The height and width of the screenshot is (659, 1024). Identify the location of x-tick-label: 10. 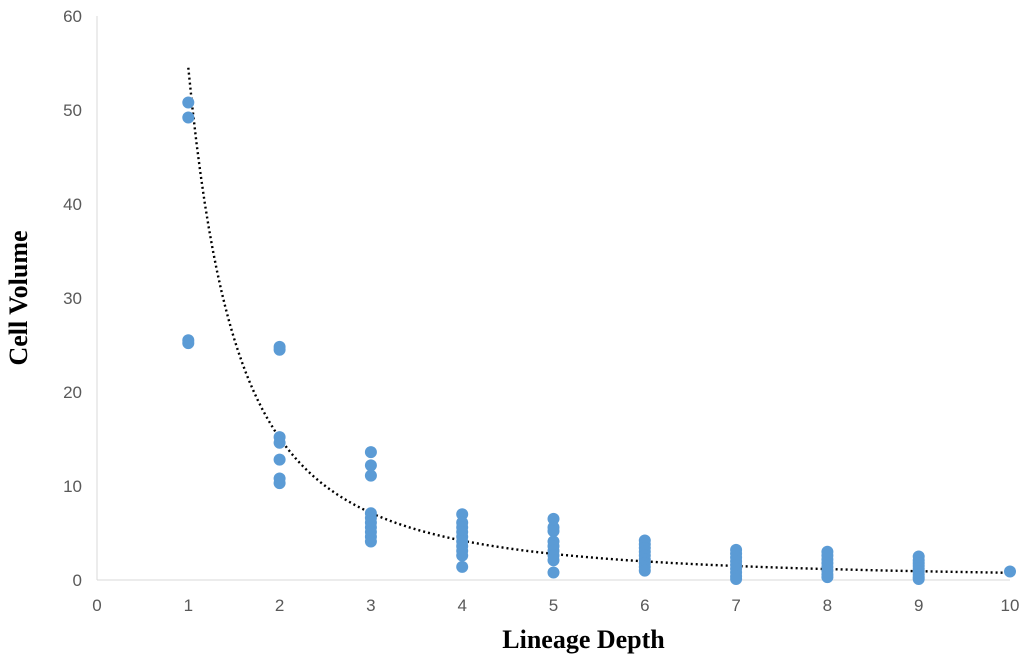
(1010, 605).